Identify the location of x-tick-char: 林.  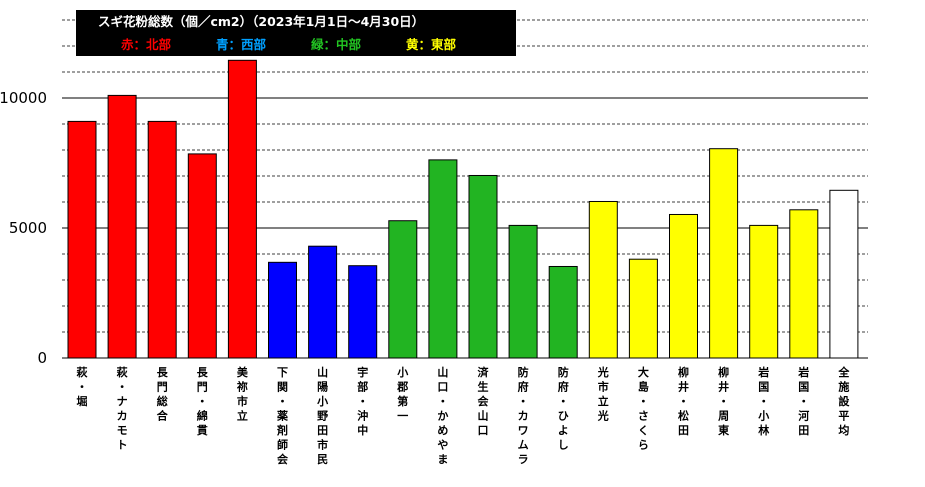
(763, 430).